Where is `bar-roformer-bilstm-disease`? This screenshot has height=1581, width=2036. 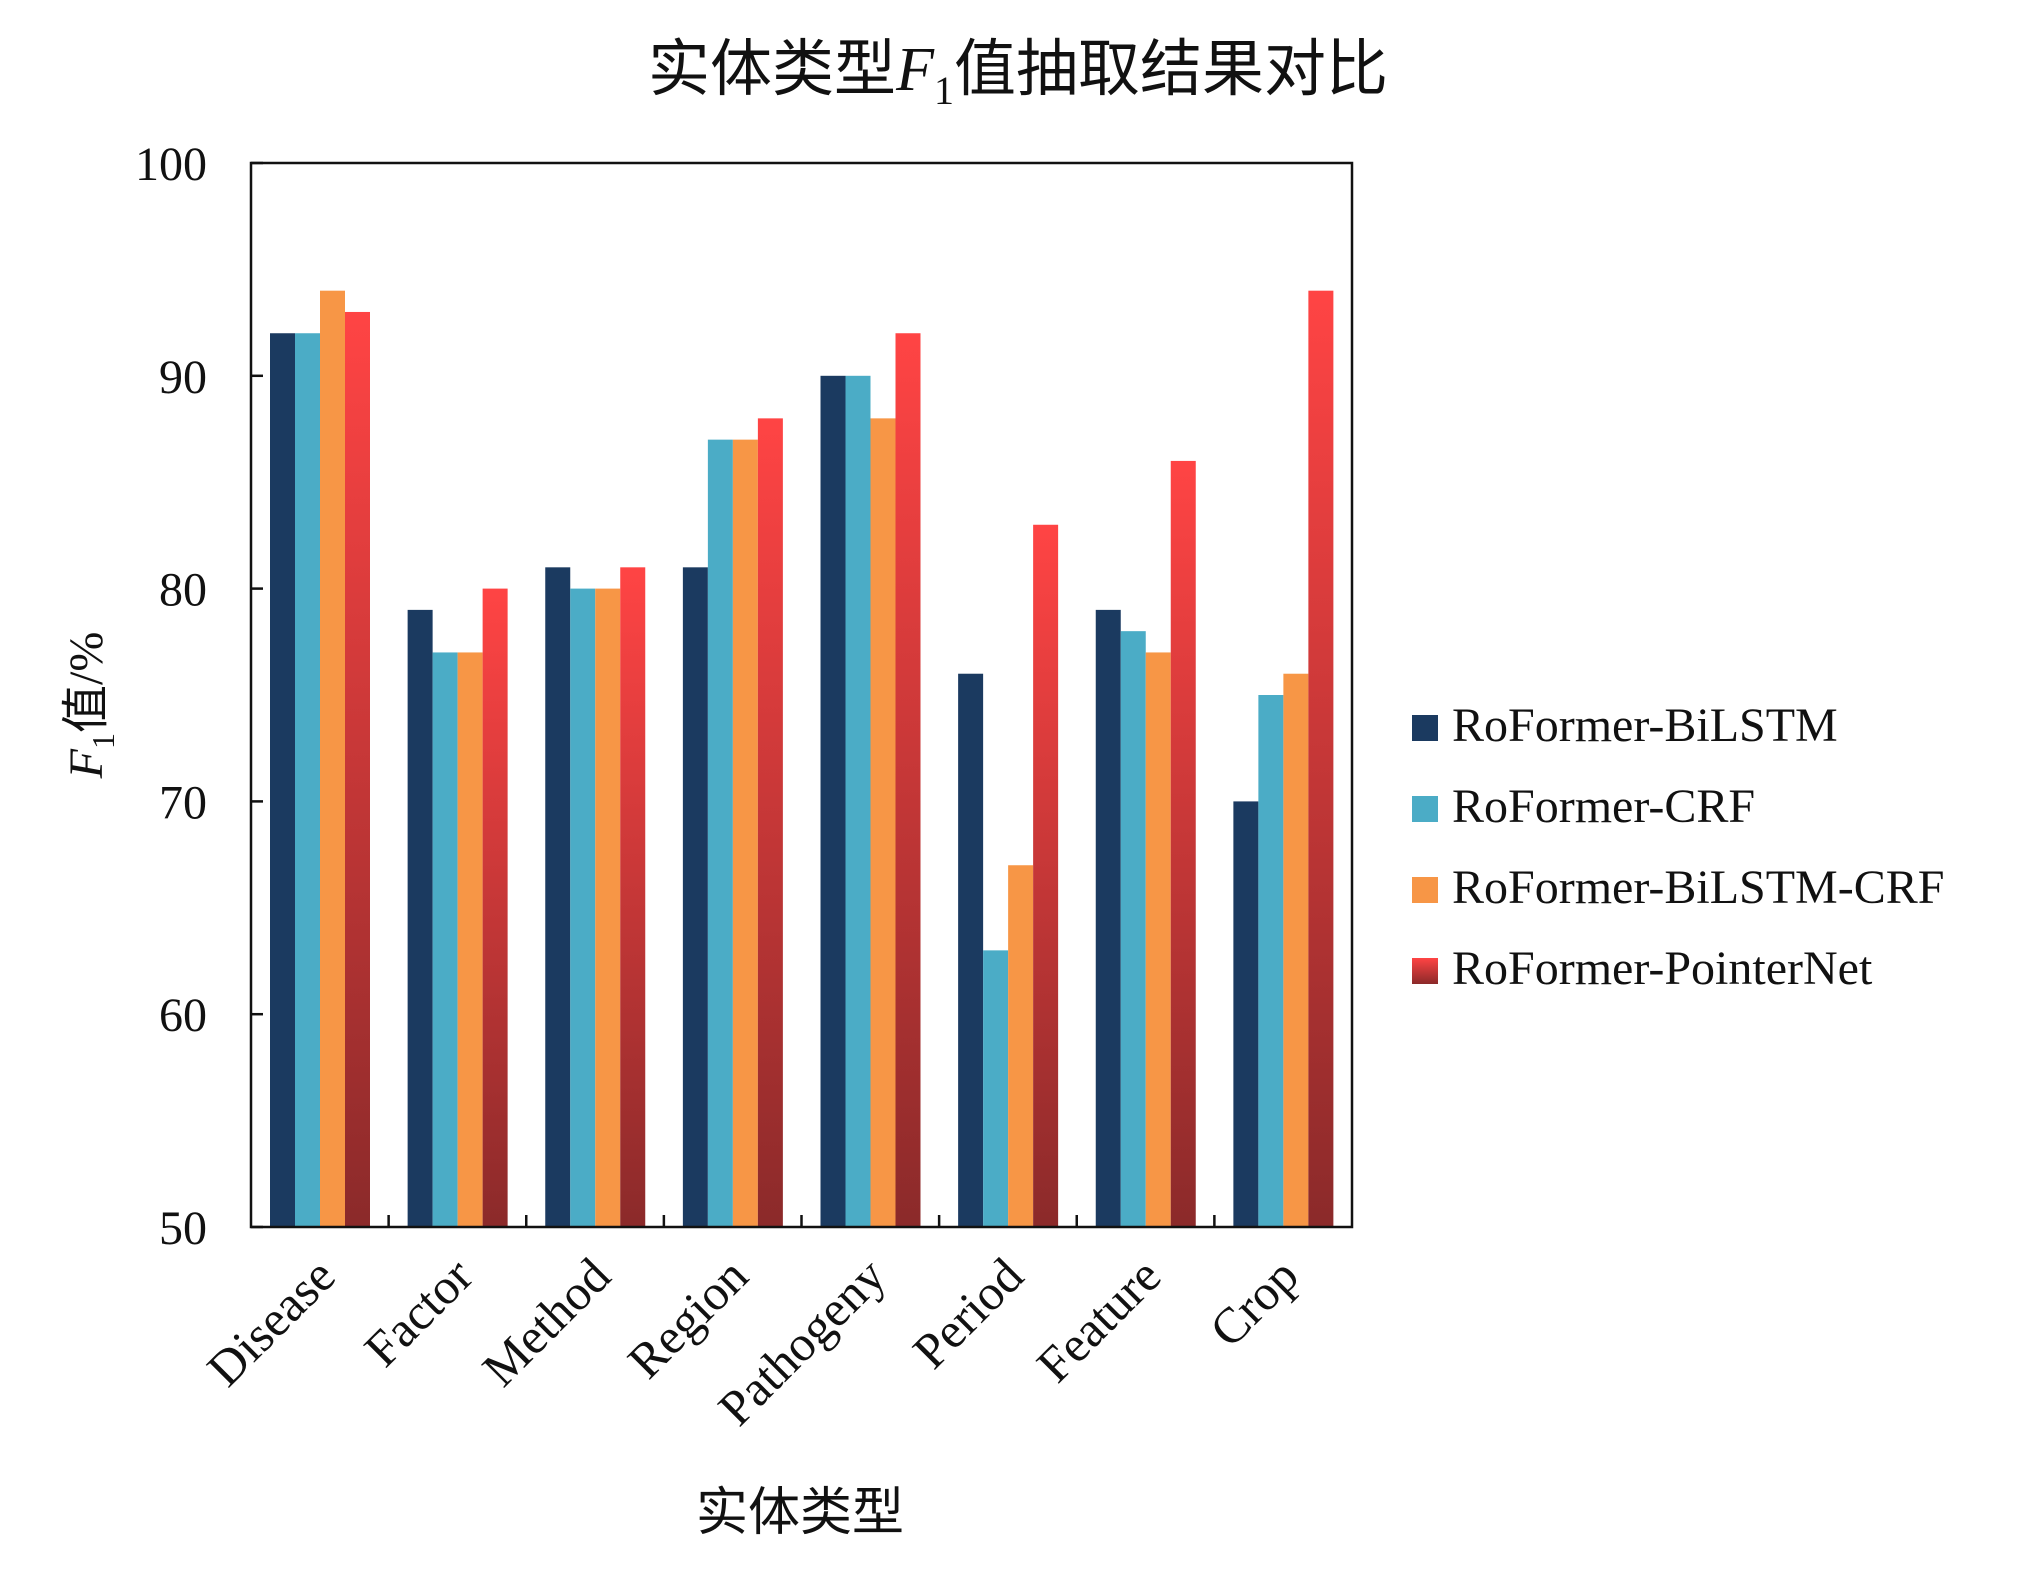 bar-roformer-bilstm-disease is located at coordinates (282, 780).